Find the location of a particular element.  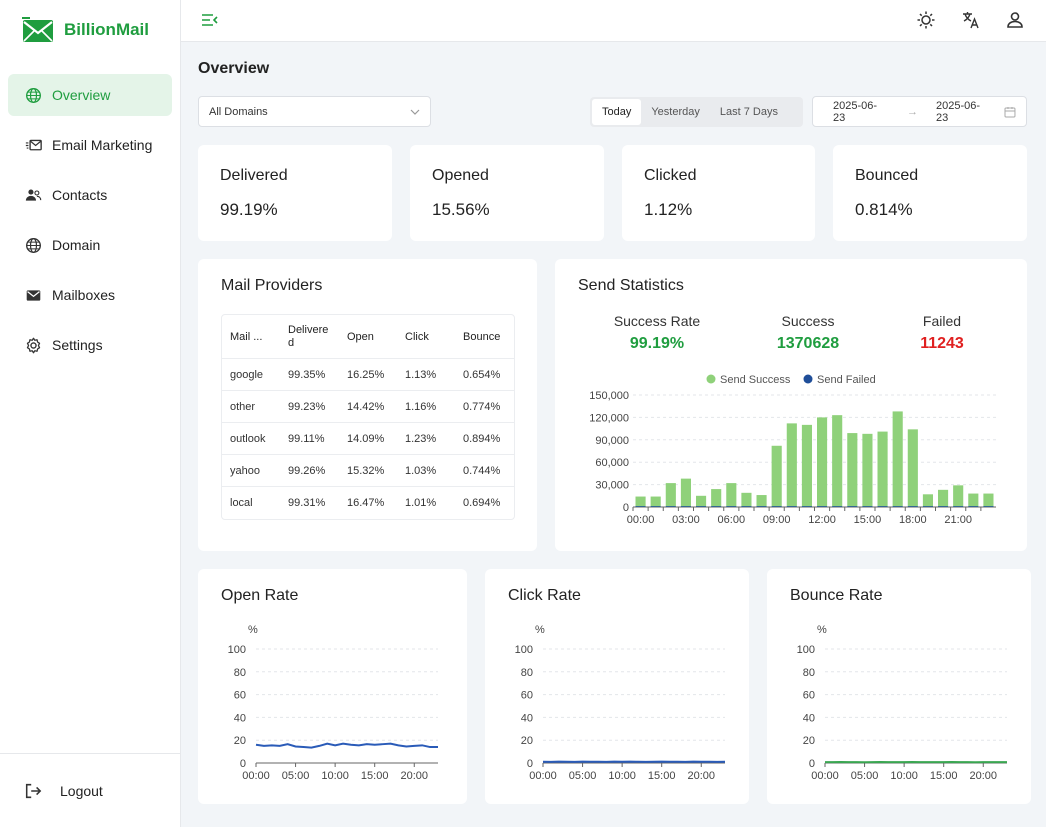

table-cell: 0.654% is located at coordinates (484, 375).